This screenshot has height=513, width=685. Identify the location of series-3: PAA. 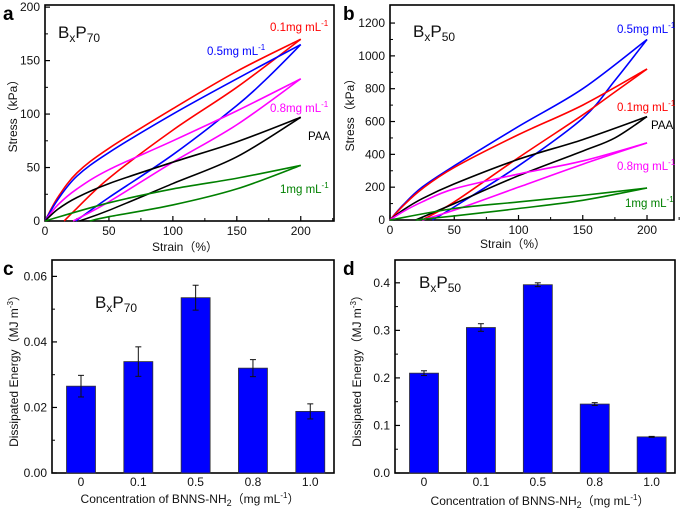
(187, 169).